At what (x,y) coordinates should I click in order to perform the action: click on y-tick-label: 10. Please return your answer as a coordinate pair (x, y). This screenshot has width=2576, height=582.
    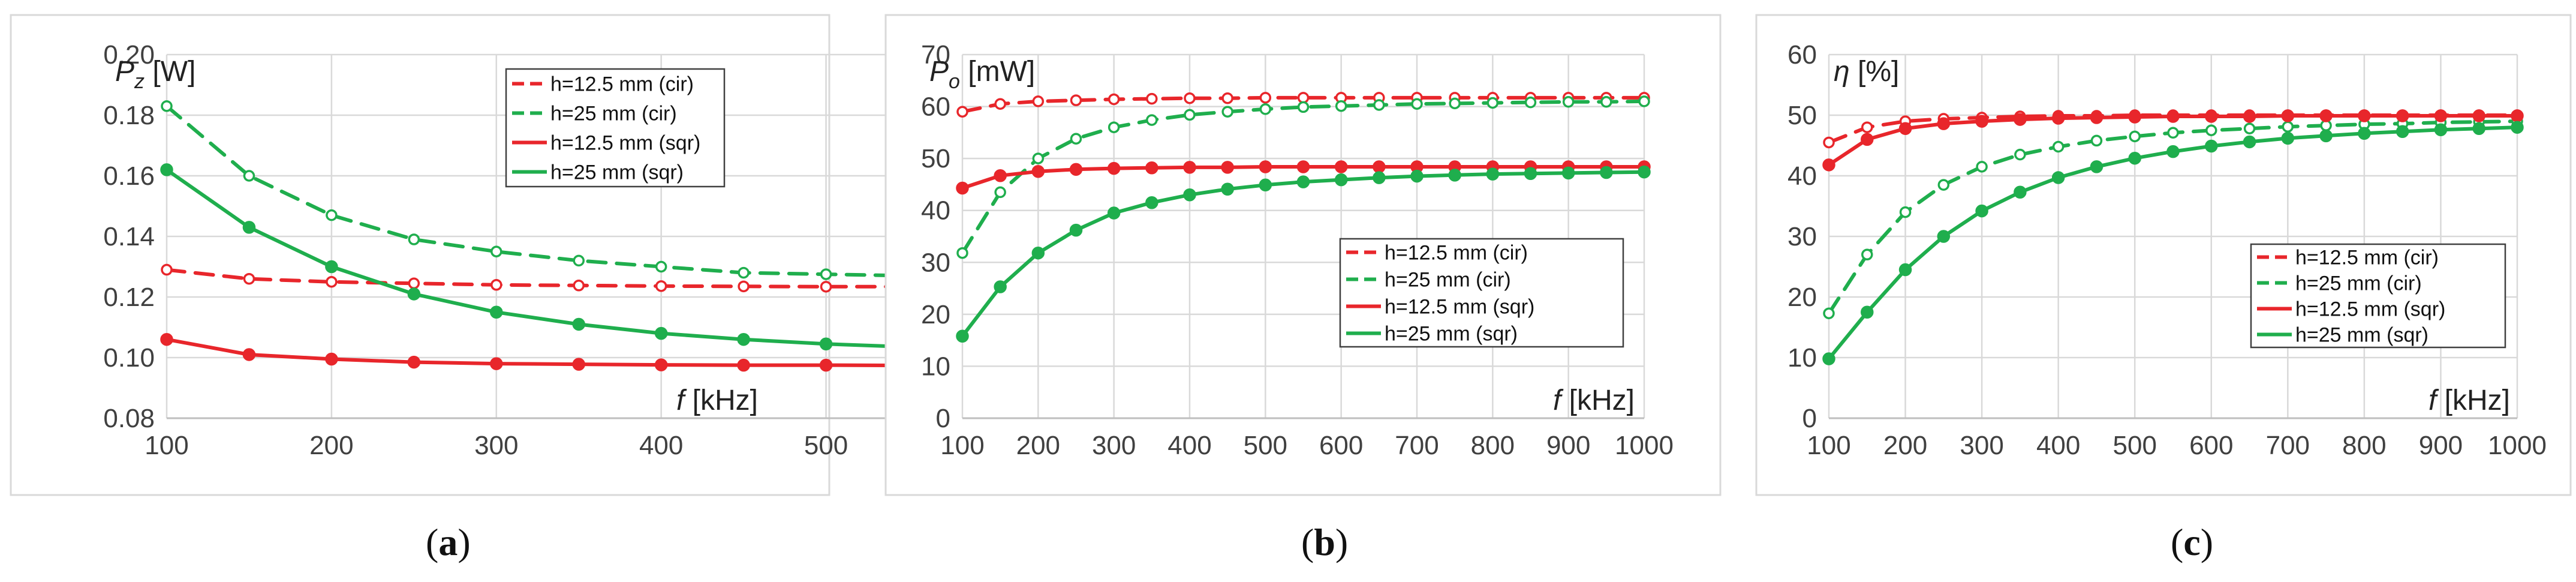
    Looking at the image, I should click on (935, 366).